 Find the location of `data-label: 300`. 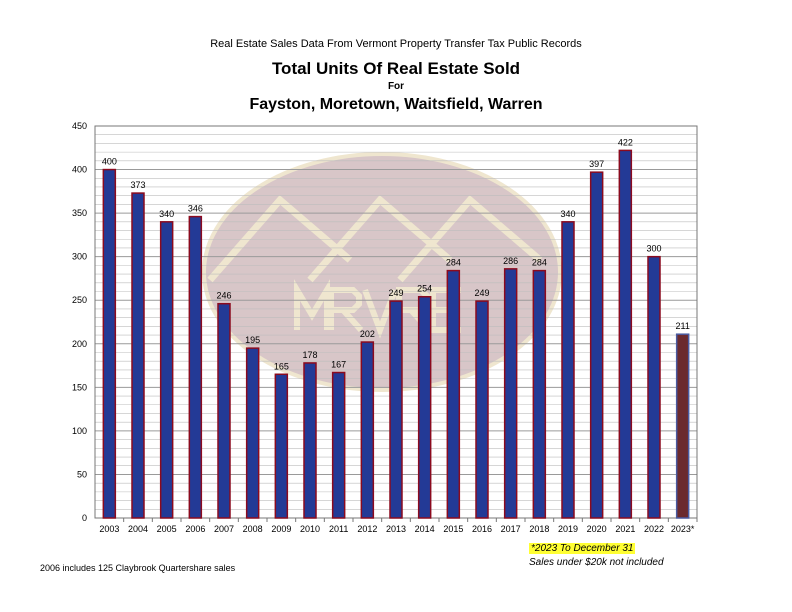

data-label: 300 is located at coordinates (653, 249).